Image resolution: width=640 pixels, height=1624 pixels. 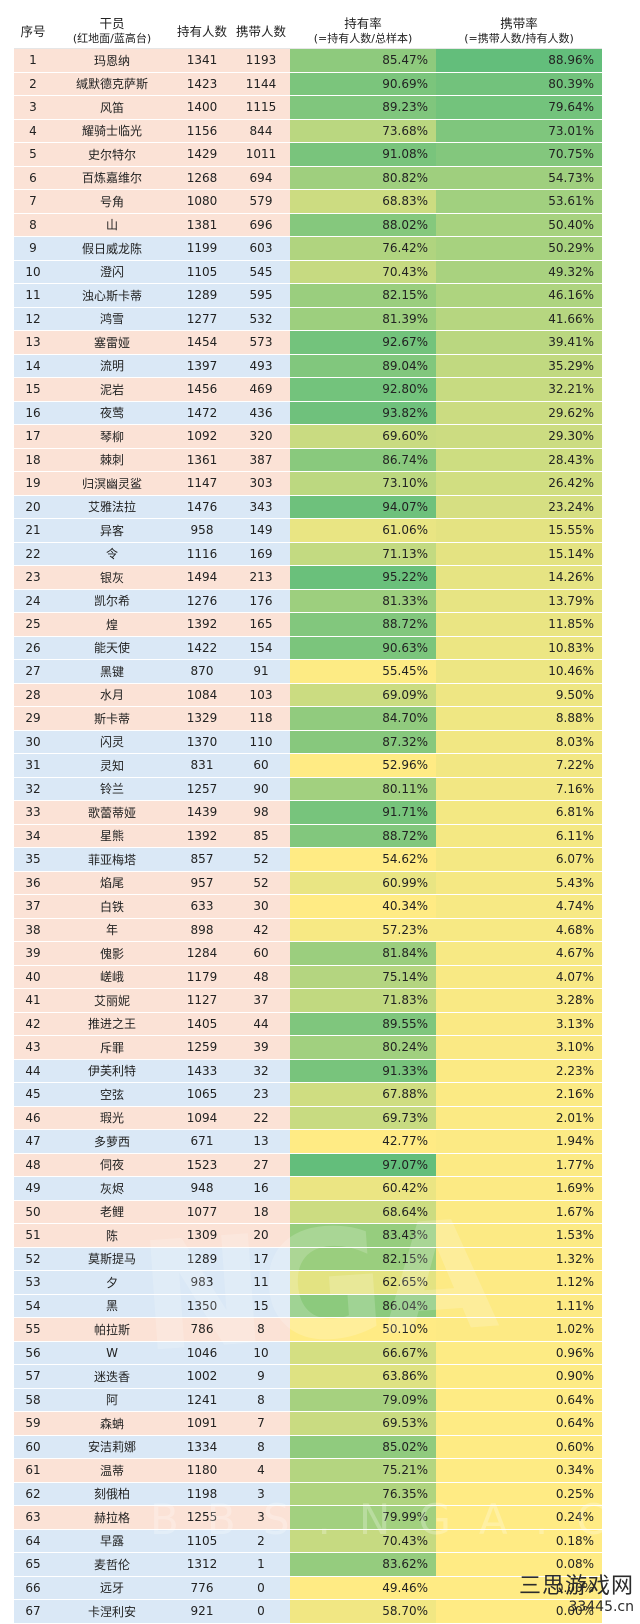 I want to click on use-count: 8, so click(x=261, y=1400).